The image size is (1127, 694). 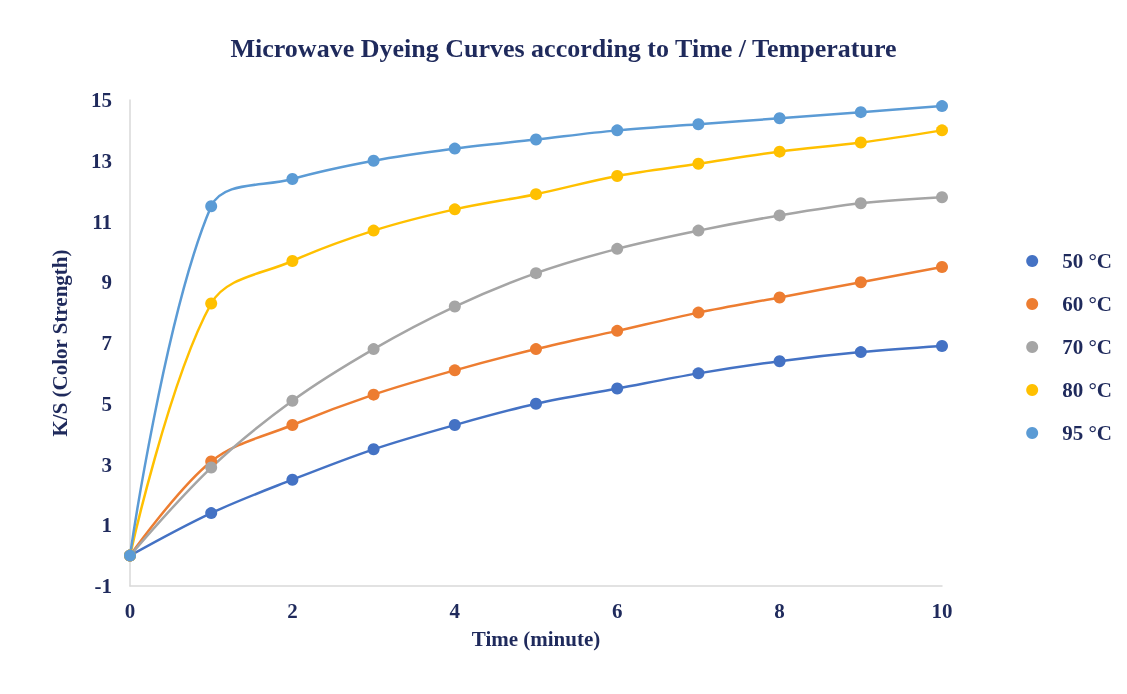 What do you see at coordinates (102, 221) in the screenshot?
I see `y-tick-label: 11` at bounding box center [102, 221].